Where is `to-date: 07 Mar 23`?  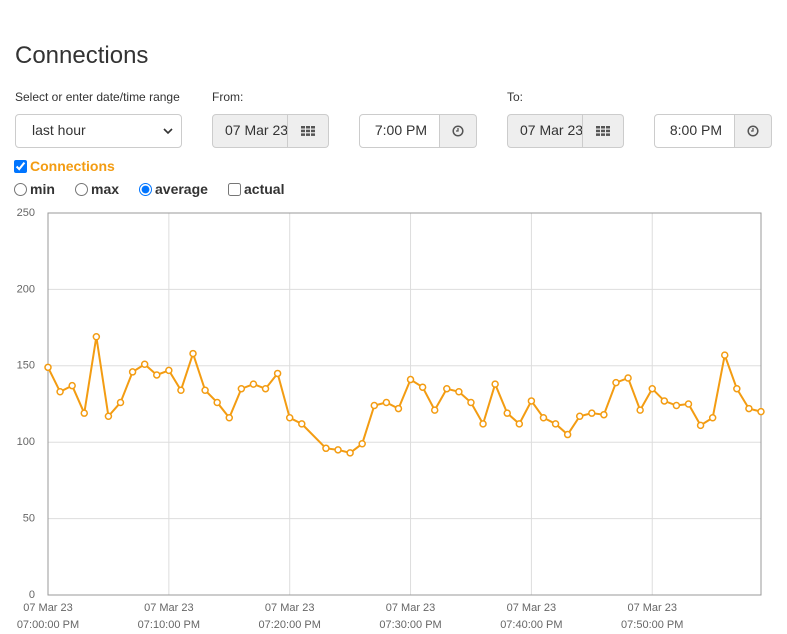 to-date: 07 Mar 23 is located at coordinates (545, 131).